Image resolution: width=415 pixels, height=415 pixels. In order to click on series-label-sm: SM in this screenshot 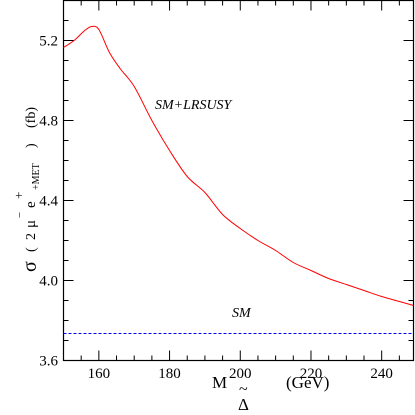, I will do `click(242, 313)`.